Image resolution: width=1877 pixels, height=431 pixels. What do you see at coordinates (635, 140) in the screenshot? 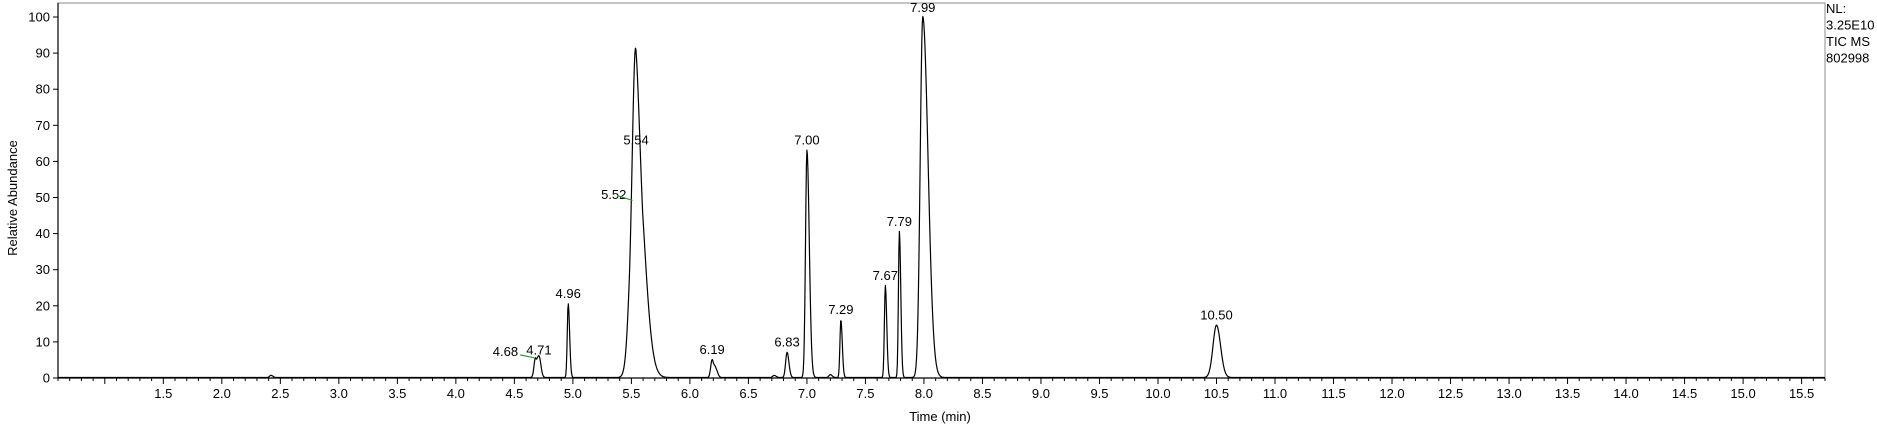
I see `peak-label: 5.54` at bounding box center [635, 140].